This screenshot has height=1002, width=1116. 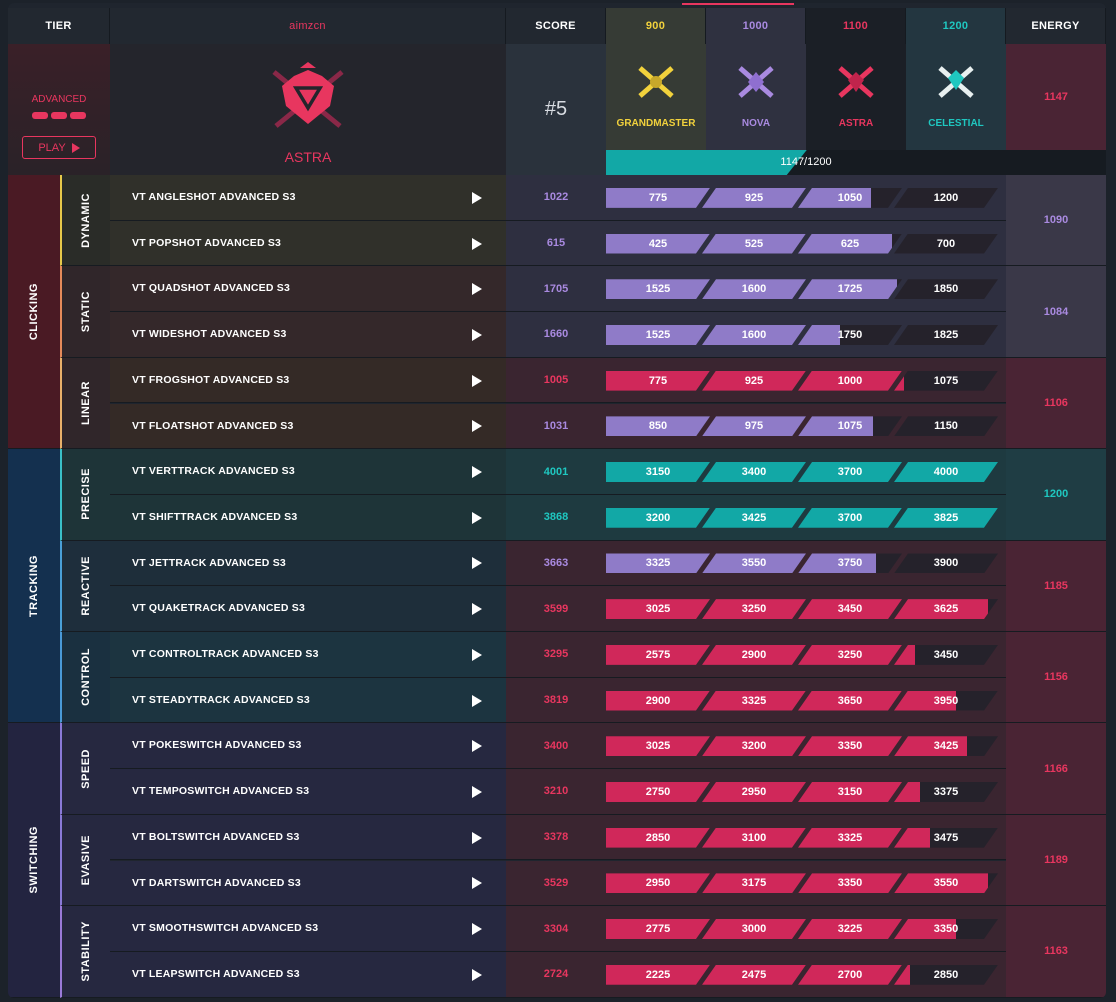 I want to click on scenario-row: VT STEADYTRACK ADVANCED S3, so click(x=308, y=700).